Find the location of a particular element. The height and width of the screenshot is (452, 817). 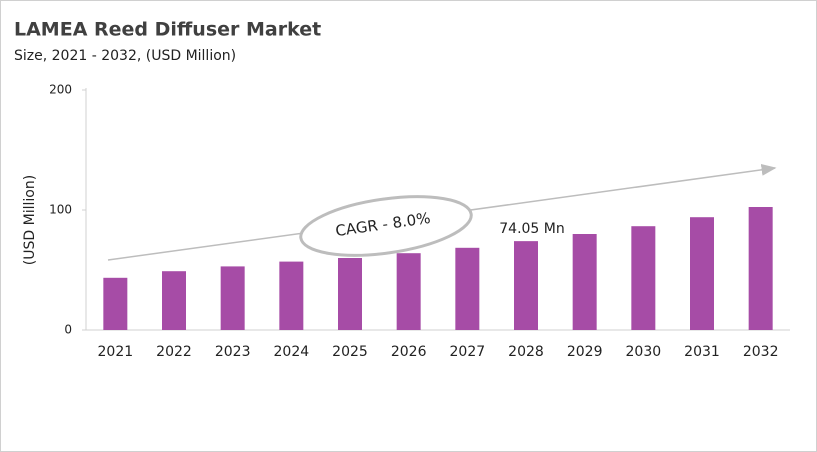

x-tick-label: 2026 is located at coordinates (409, 352).